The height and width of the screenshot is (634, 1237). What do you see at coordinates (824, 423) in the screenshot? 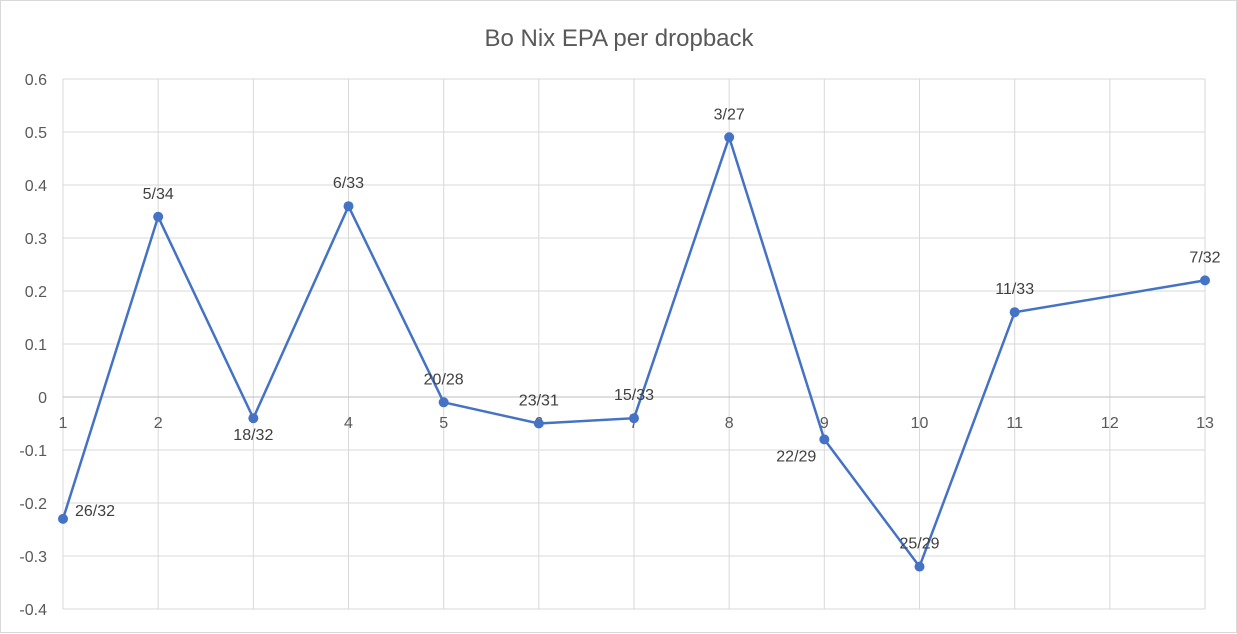
I see `x-tick-label: 9` at bounding box center [824, 423].